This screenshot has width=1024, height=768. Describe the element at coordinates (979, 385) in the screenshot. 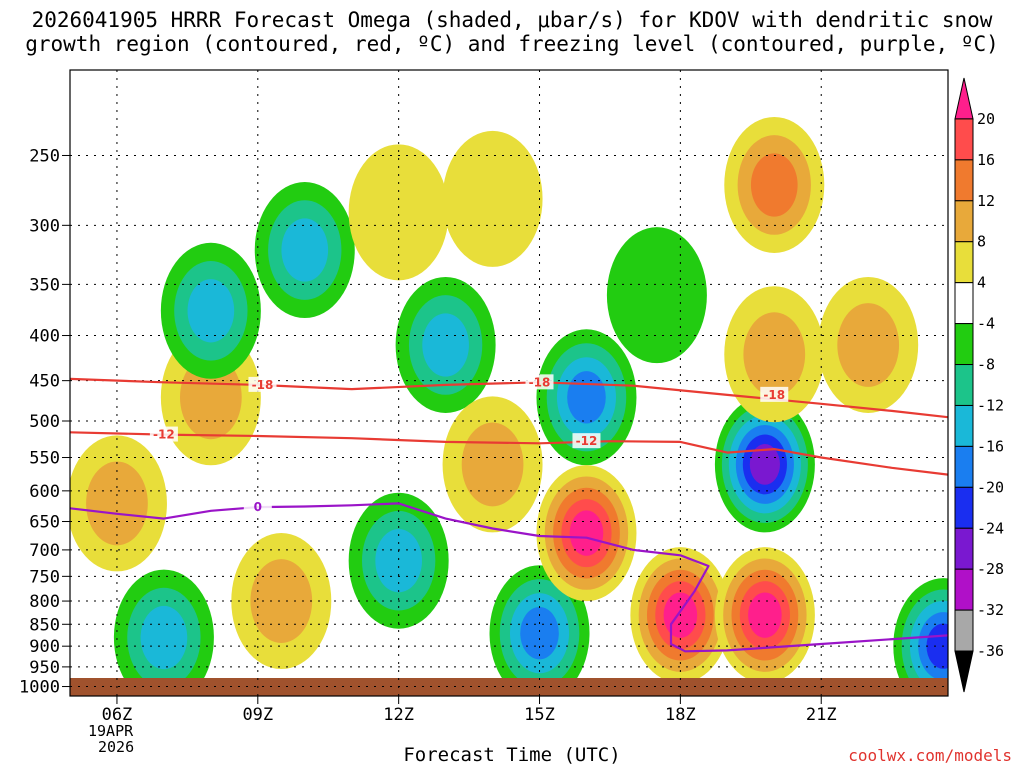

I see `colorbar: 20 16 12 8 4 -4 -8 -12 -16 -20 -24 -28 -32 -36` at that location.